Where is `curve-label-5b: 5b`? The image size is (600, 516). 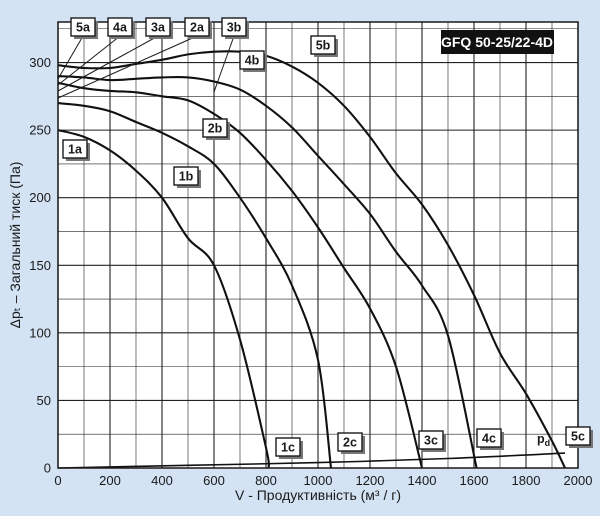 curve-label-5b: 5b is located at coordinates (324, 46).